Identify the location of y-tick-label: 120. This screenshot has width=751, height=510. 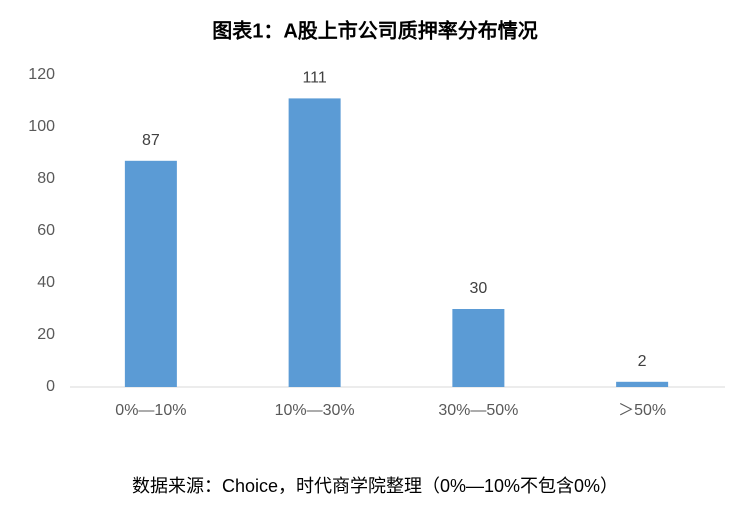
(41, 74).